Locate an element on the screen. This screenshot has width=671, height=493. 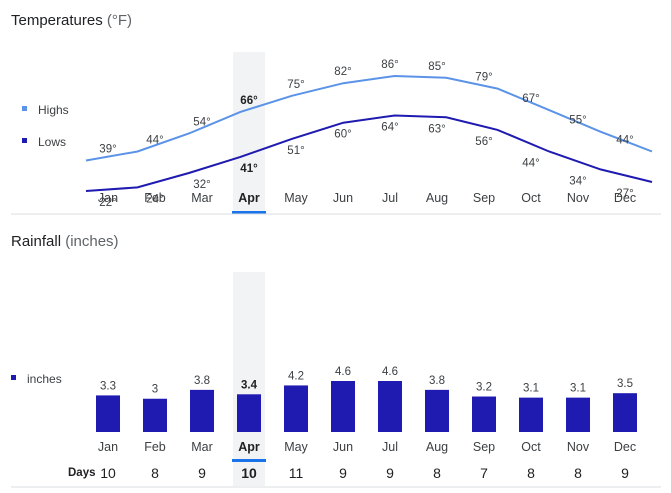
legend-label-inches: inches is located at coordinates (44, 379).